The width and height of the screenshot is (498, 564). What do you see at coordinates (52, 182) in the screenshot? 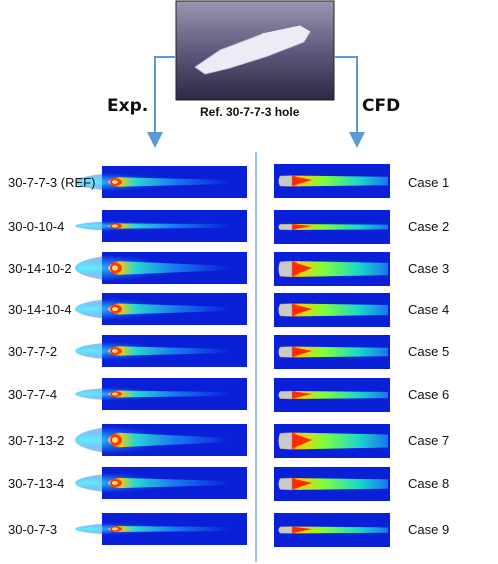
I see `exp-label-row-1: 30-7-7-3 (REF)` at bounding box center [52, 182].